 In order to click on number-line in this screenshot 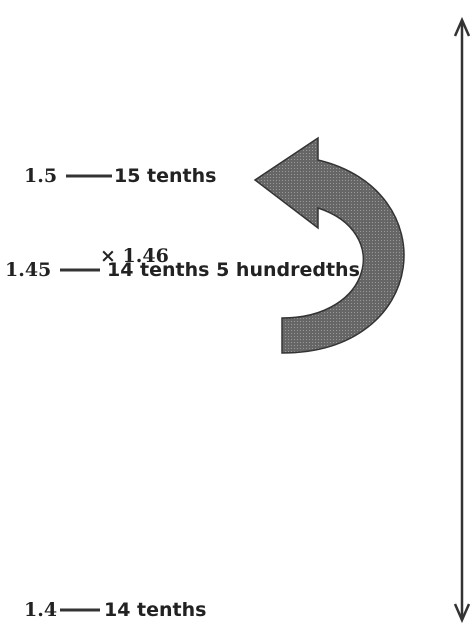, I will do `click(462, 320)`.